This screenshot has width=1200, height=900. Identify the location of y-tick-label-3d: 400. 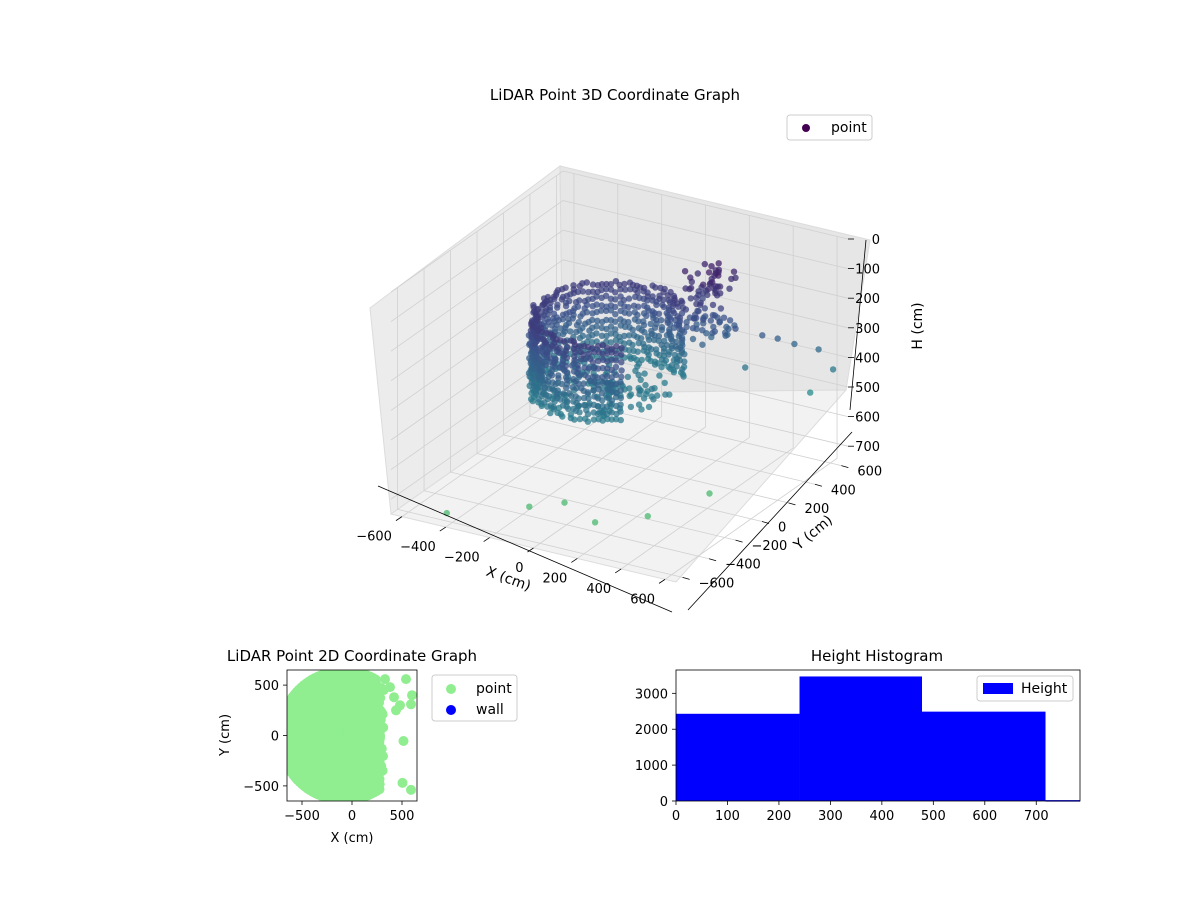
(843, 490).